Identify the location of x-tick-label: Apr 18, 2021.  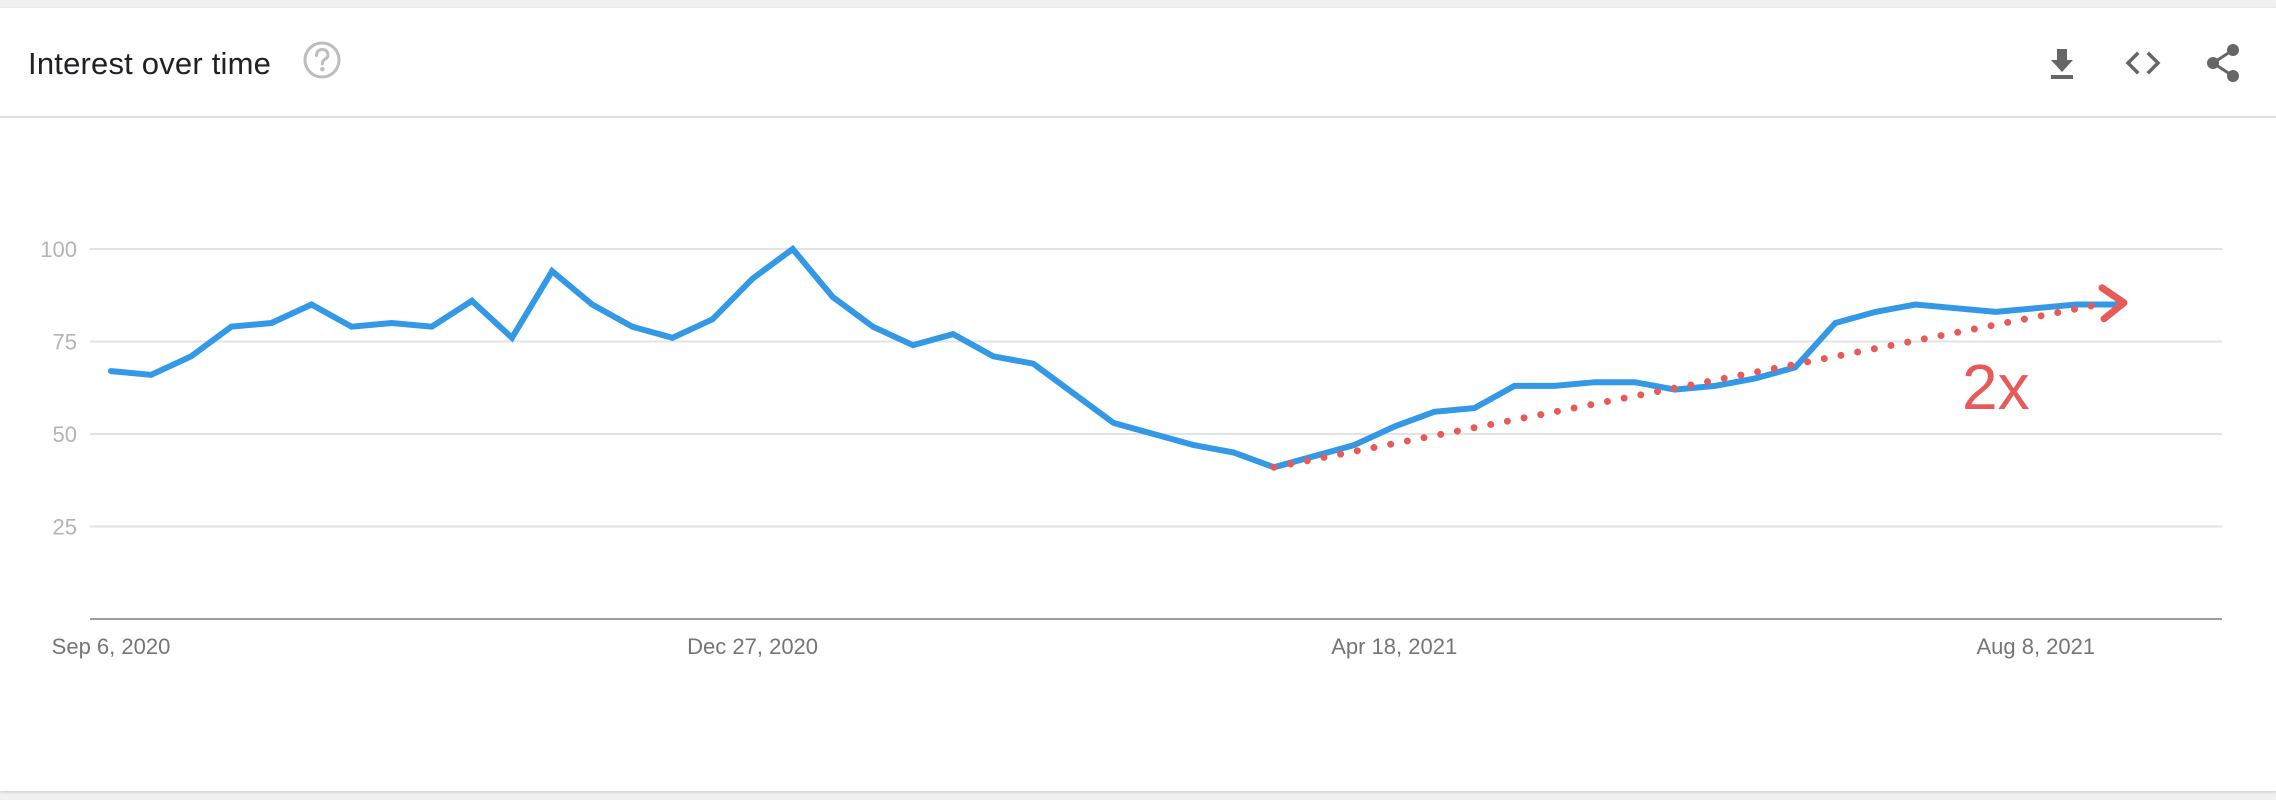
(1394, 646).